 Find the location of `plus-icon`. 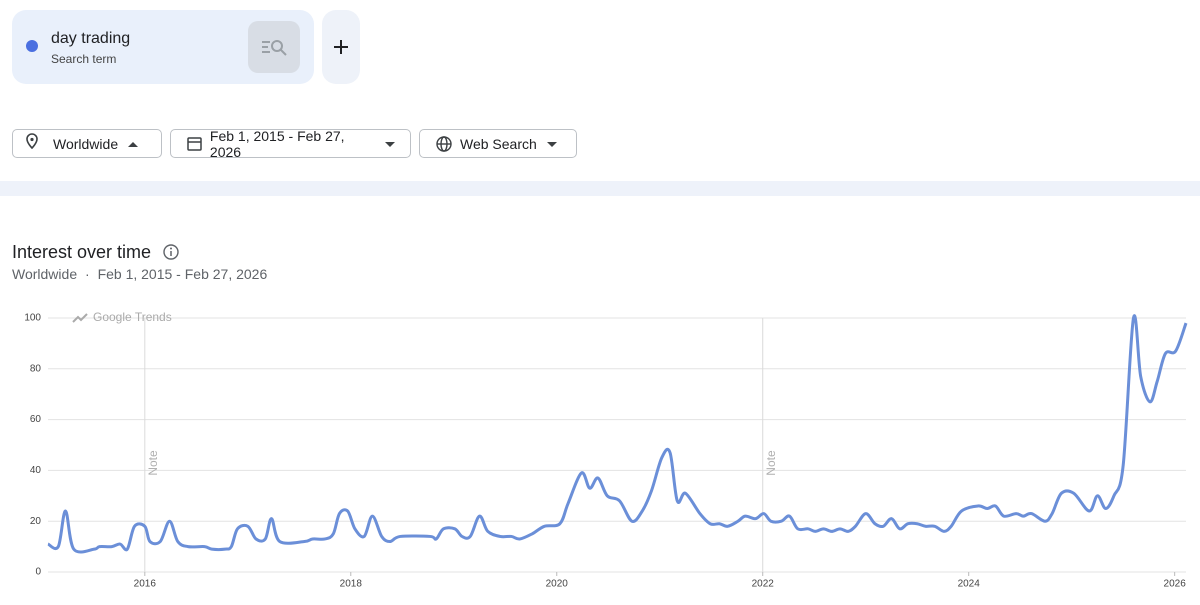

plus-icon is located at coordinates (341, 47).